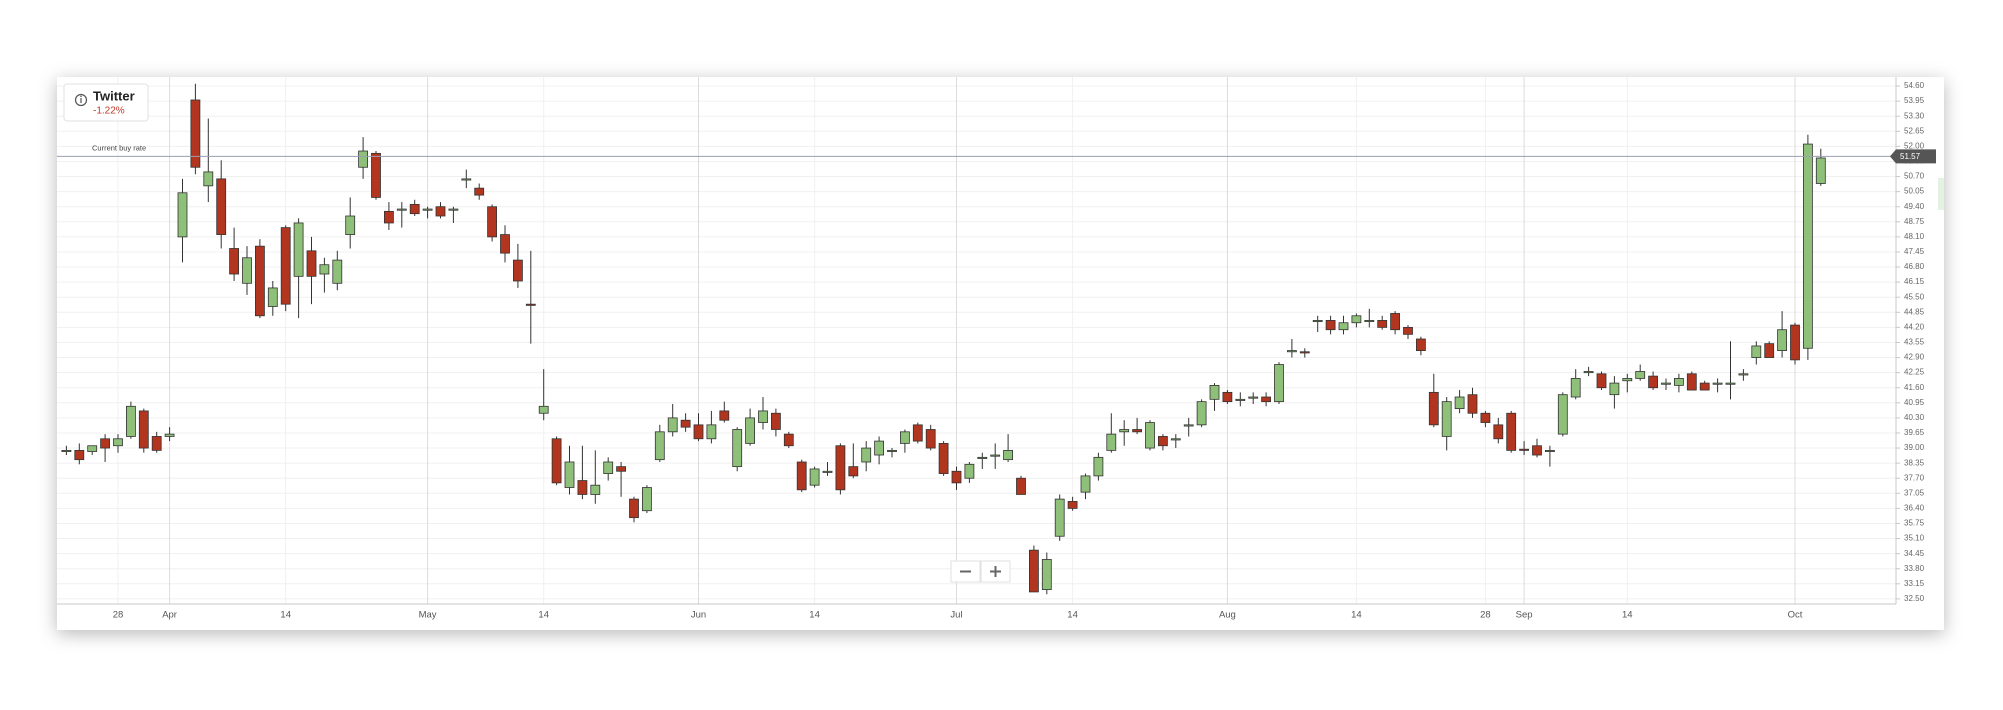 Image resolution: width=2003 pixels, height=710 pixels. What do you see at coordinates (1524, 615) in the screenshot?
I see `x-tick-label: Sep` at bounding box center [1524, 615].